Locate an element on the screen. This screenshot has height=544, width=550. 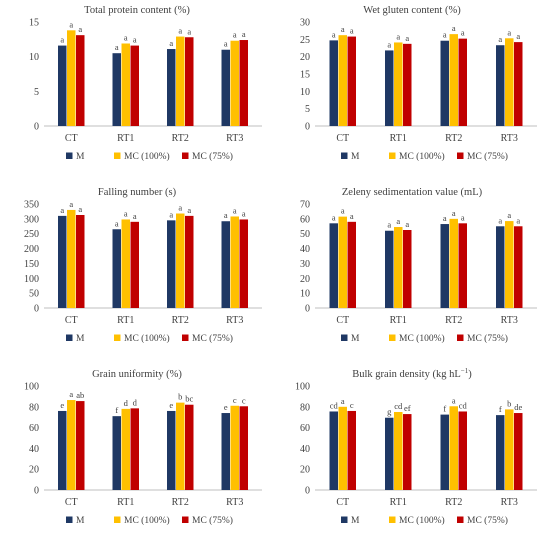
chart-title: Total protein content (%) is located at coordinates (137, 10).